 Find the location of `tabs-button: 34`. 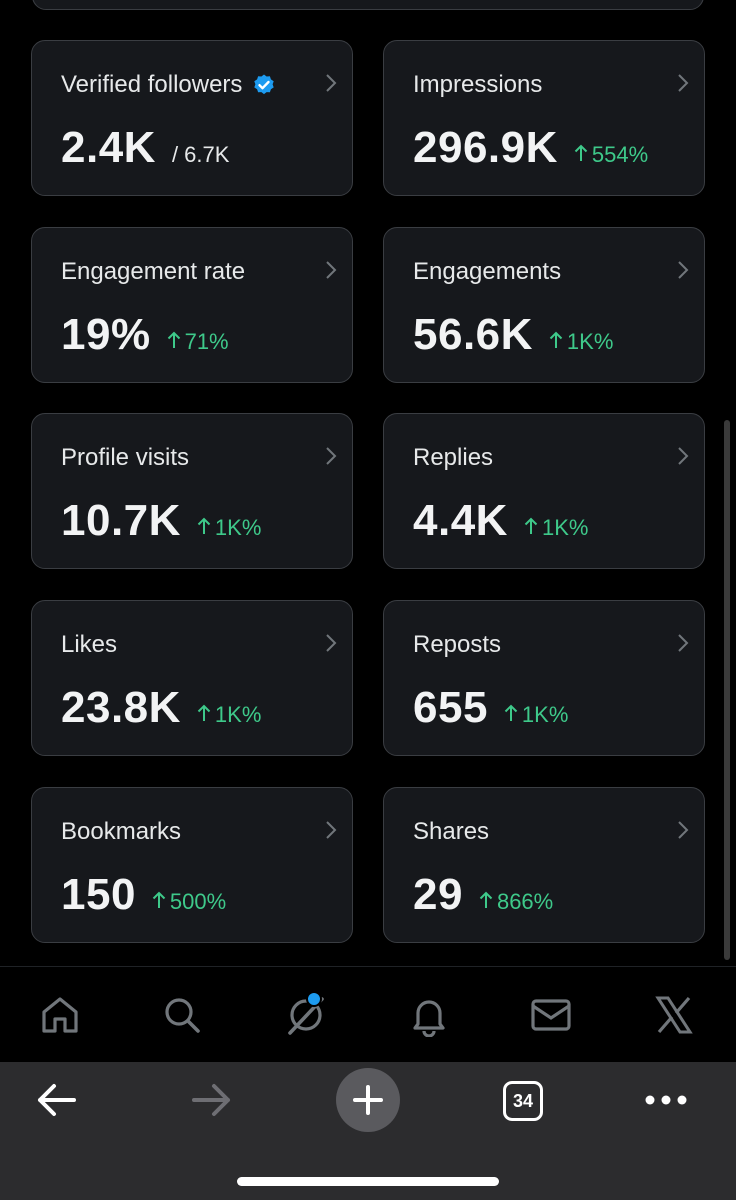

tabs-button: 34 is located at coordinates (523, 1101).